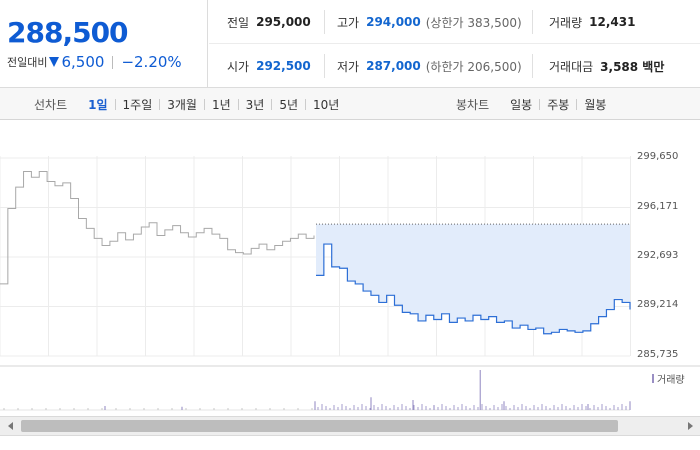  What do you see at coordinates (289, 104) in the screenshot?
I see `period-tab-5y: 5년` at bounding box center [289, 104].